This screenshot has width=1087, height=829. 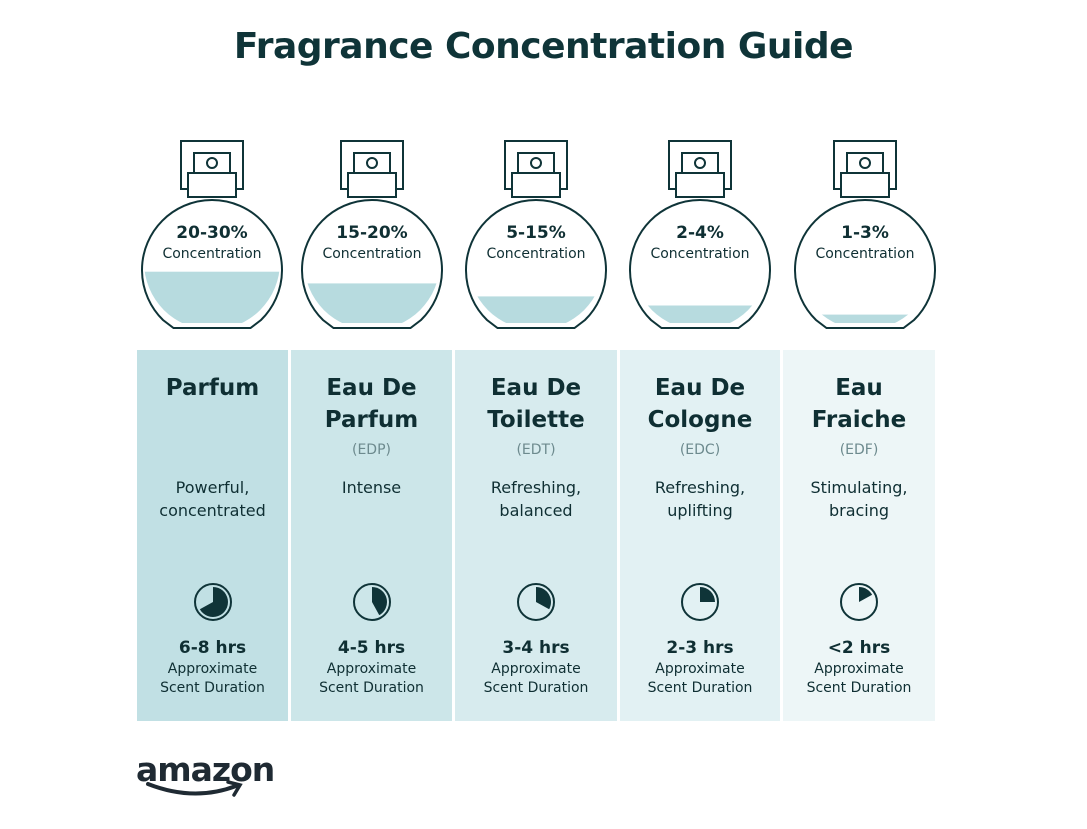 I want to click on duration-value: 6-8 hrs, so click(x=212, y=648).